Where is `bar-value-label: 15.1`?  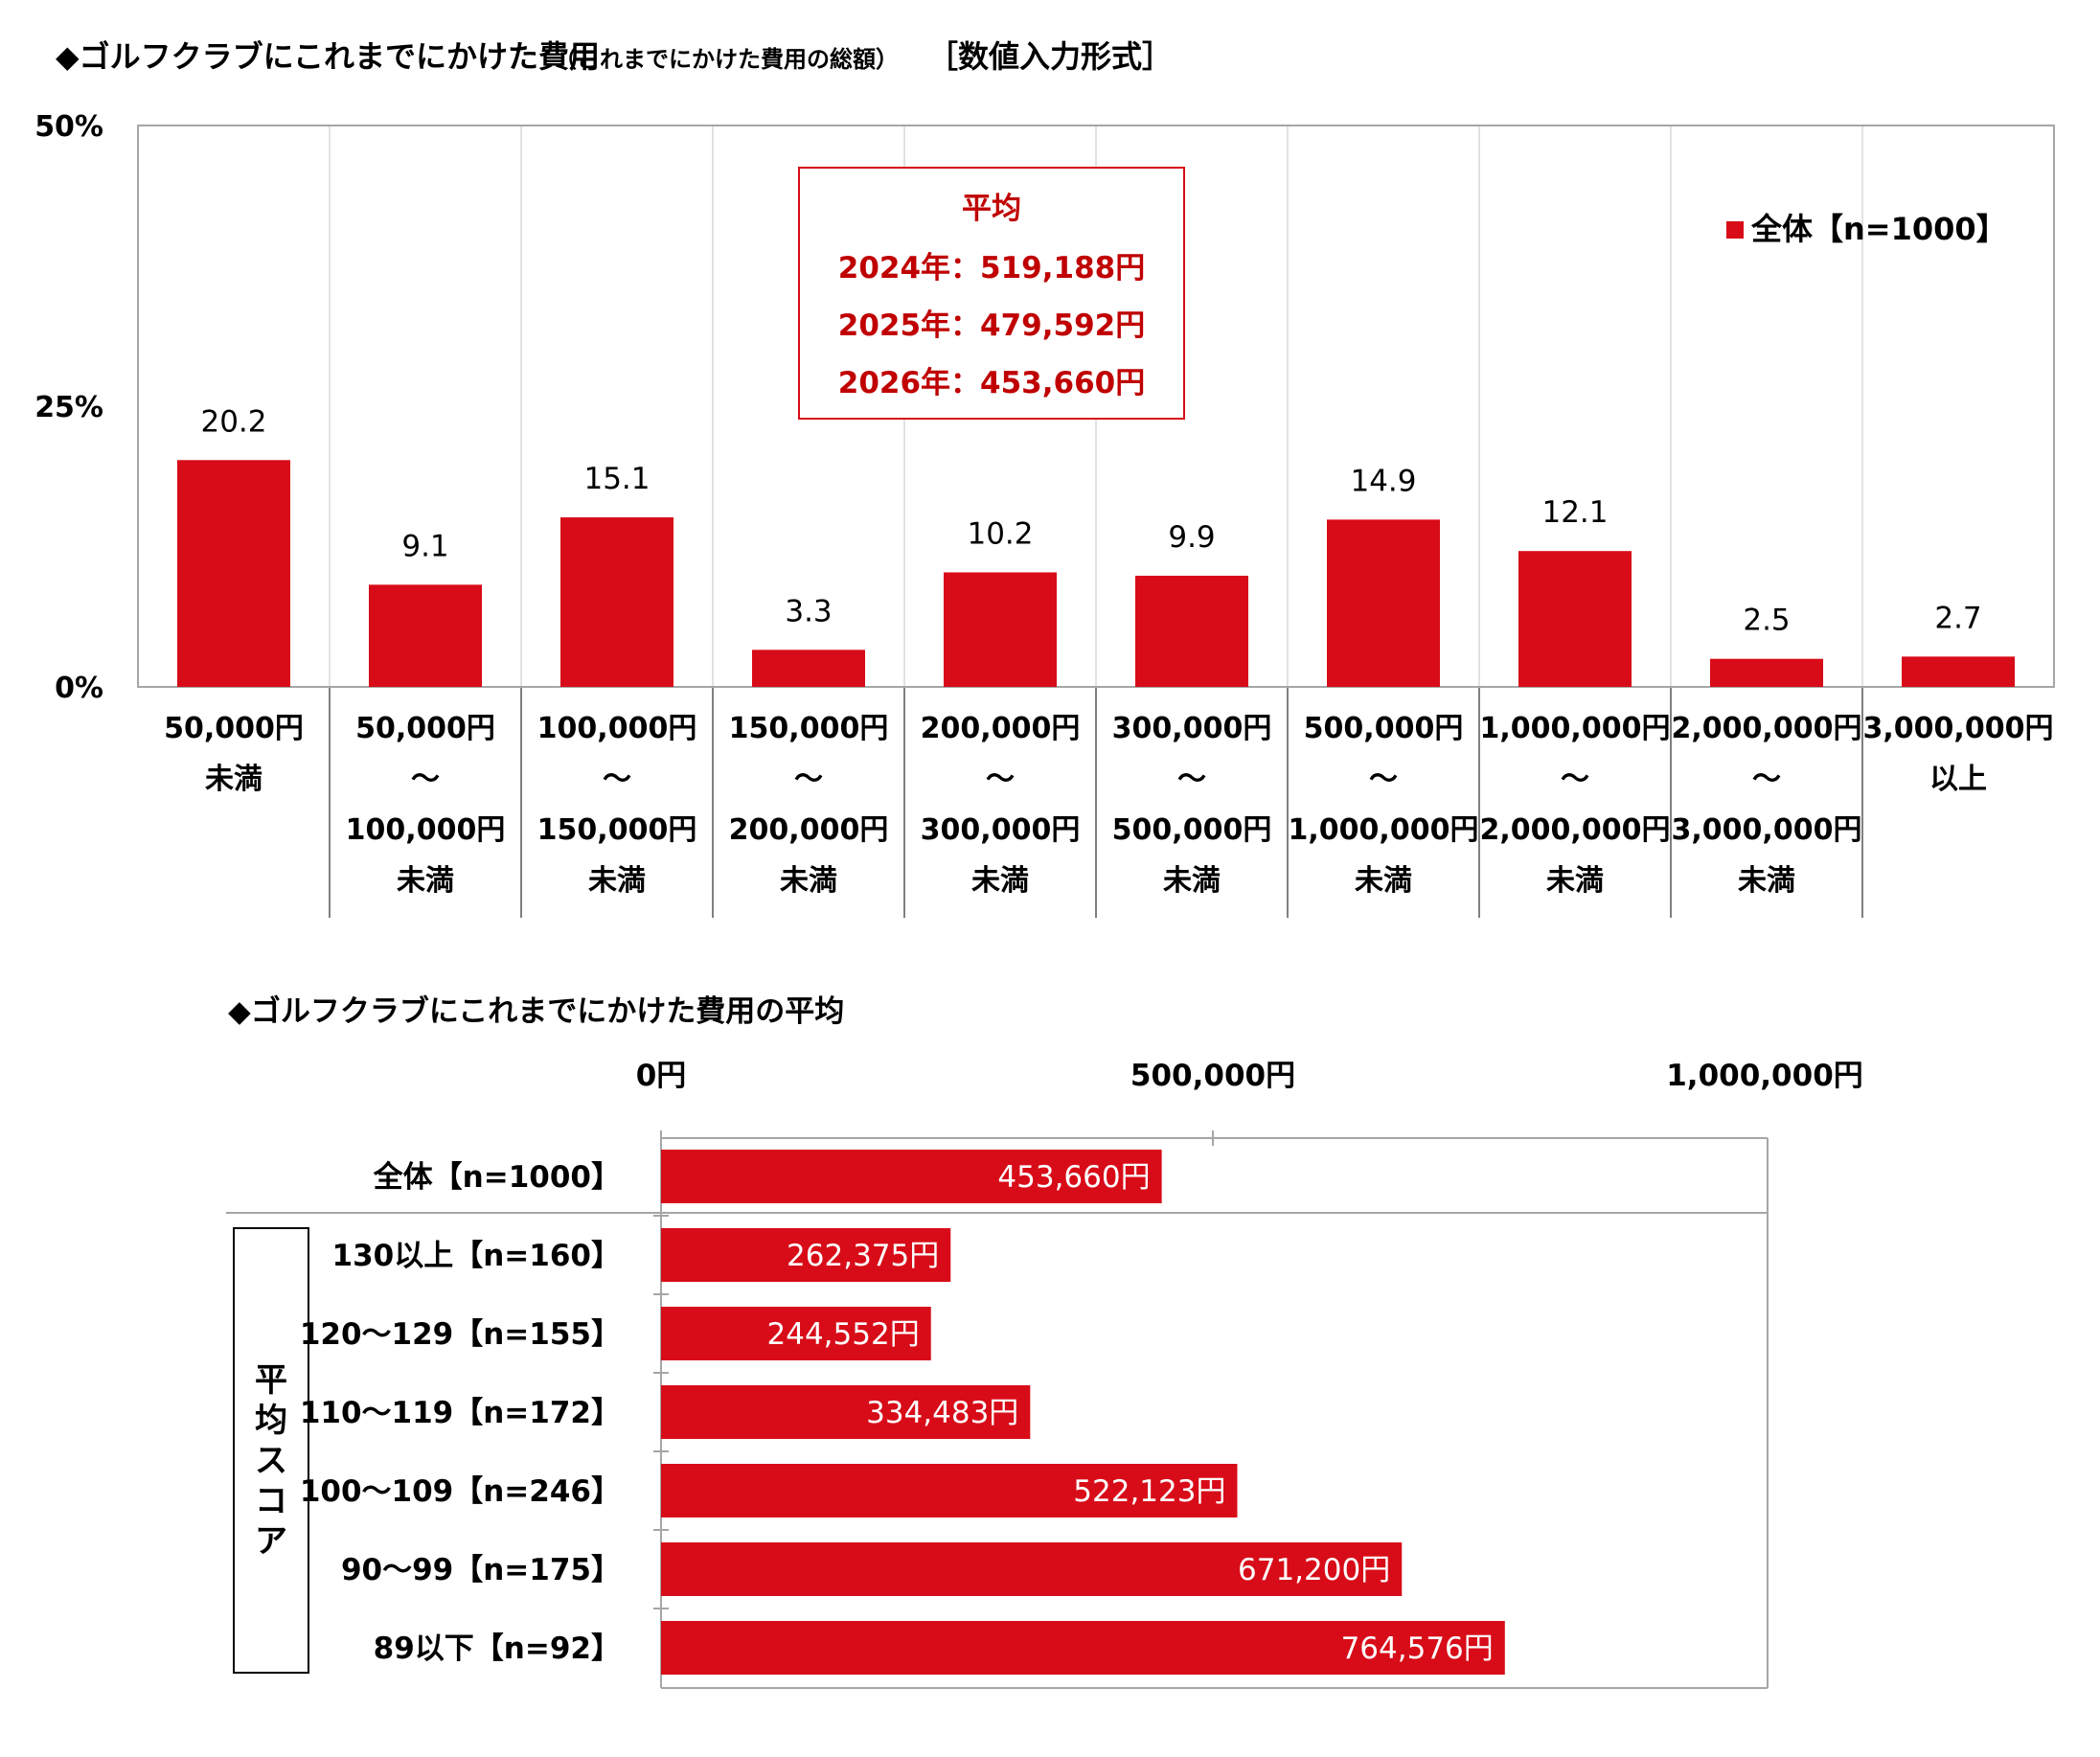
bar-value-label: 15.1 is located at coordinates (616, 479).